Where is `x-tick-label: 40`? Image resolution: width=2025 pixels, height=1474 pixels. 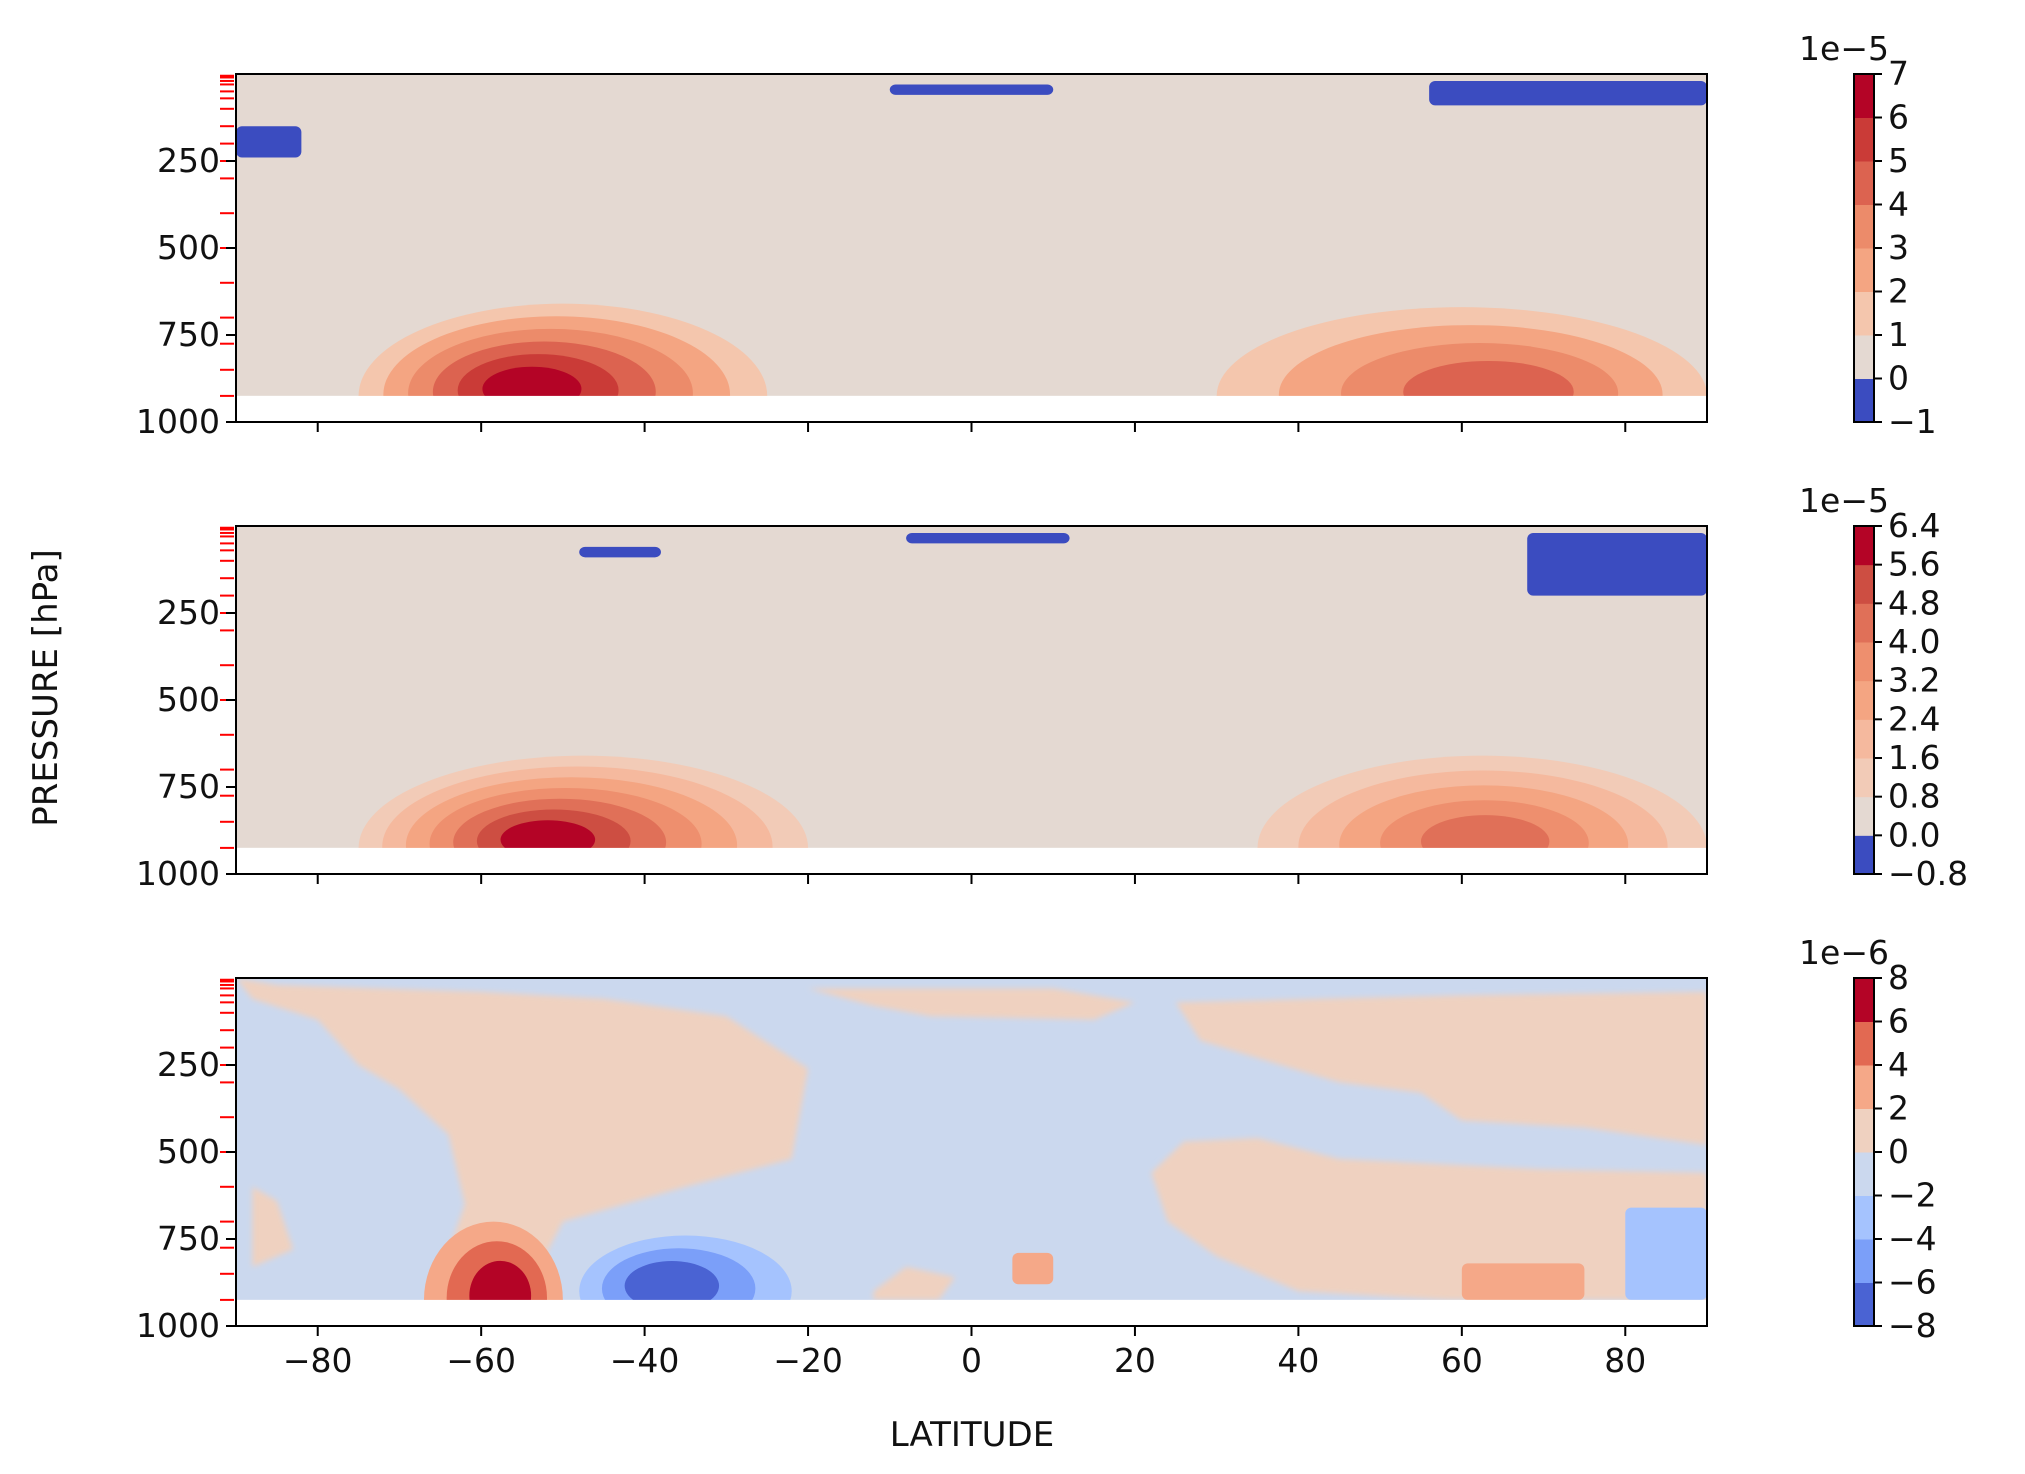
x-tick-label: 40 is located at coordinates (1298, 1360).